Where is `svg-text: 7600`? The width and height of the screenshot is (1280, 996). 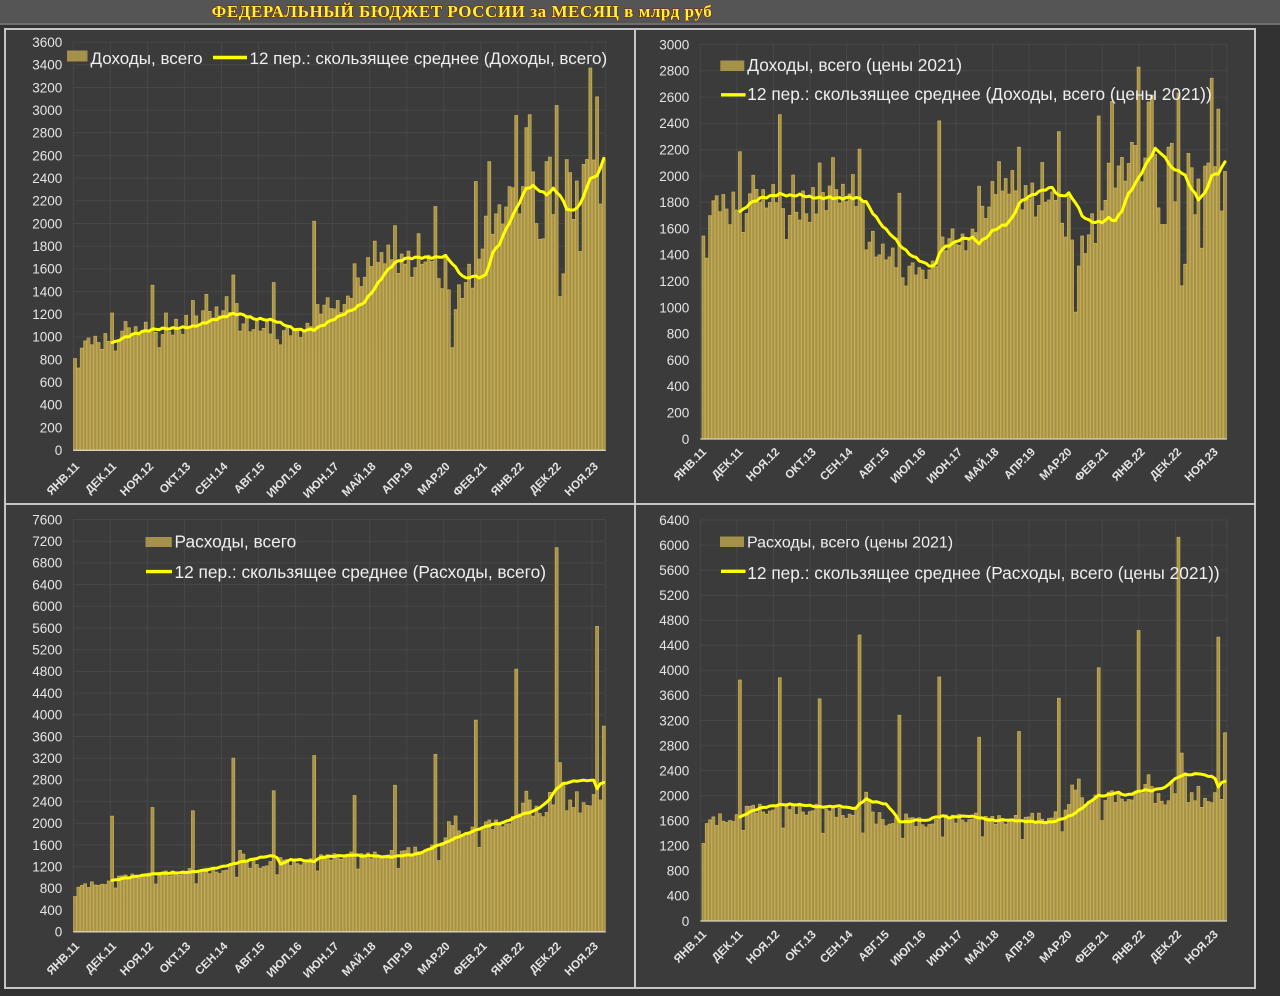
svg-text: 7600 is located at coordinates (47, 519).